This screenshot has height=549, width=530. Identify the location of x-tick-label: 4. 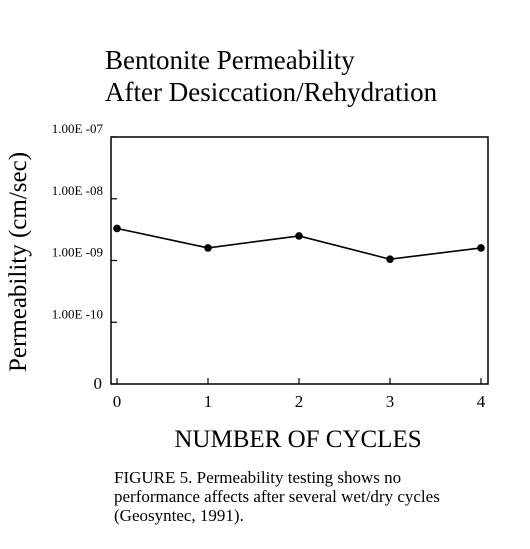
(481, 401).